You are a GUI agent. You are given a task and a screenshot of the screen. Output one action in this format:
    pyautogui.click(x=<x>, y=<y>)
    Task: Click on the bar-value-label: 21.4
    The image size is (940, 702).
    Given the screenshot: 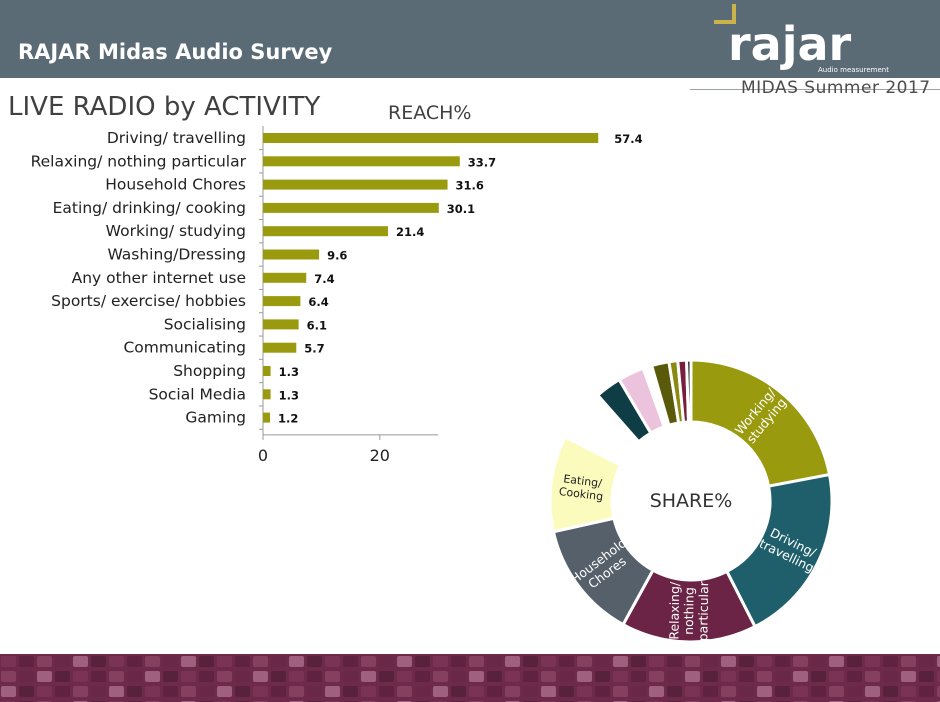 What is the action you would take?
    pyautogui.click(x=410, y=232)
    